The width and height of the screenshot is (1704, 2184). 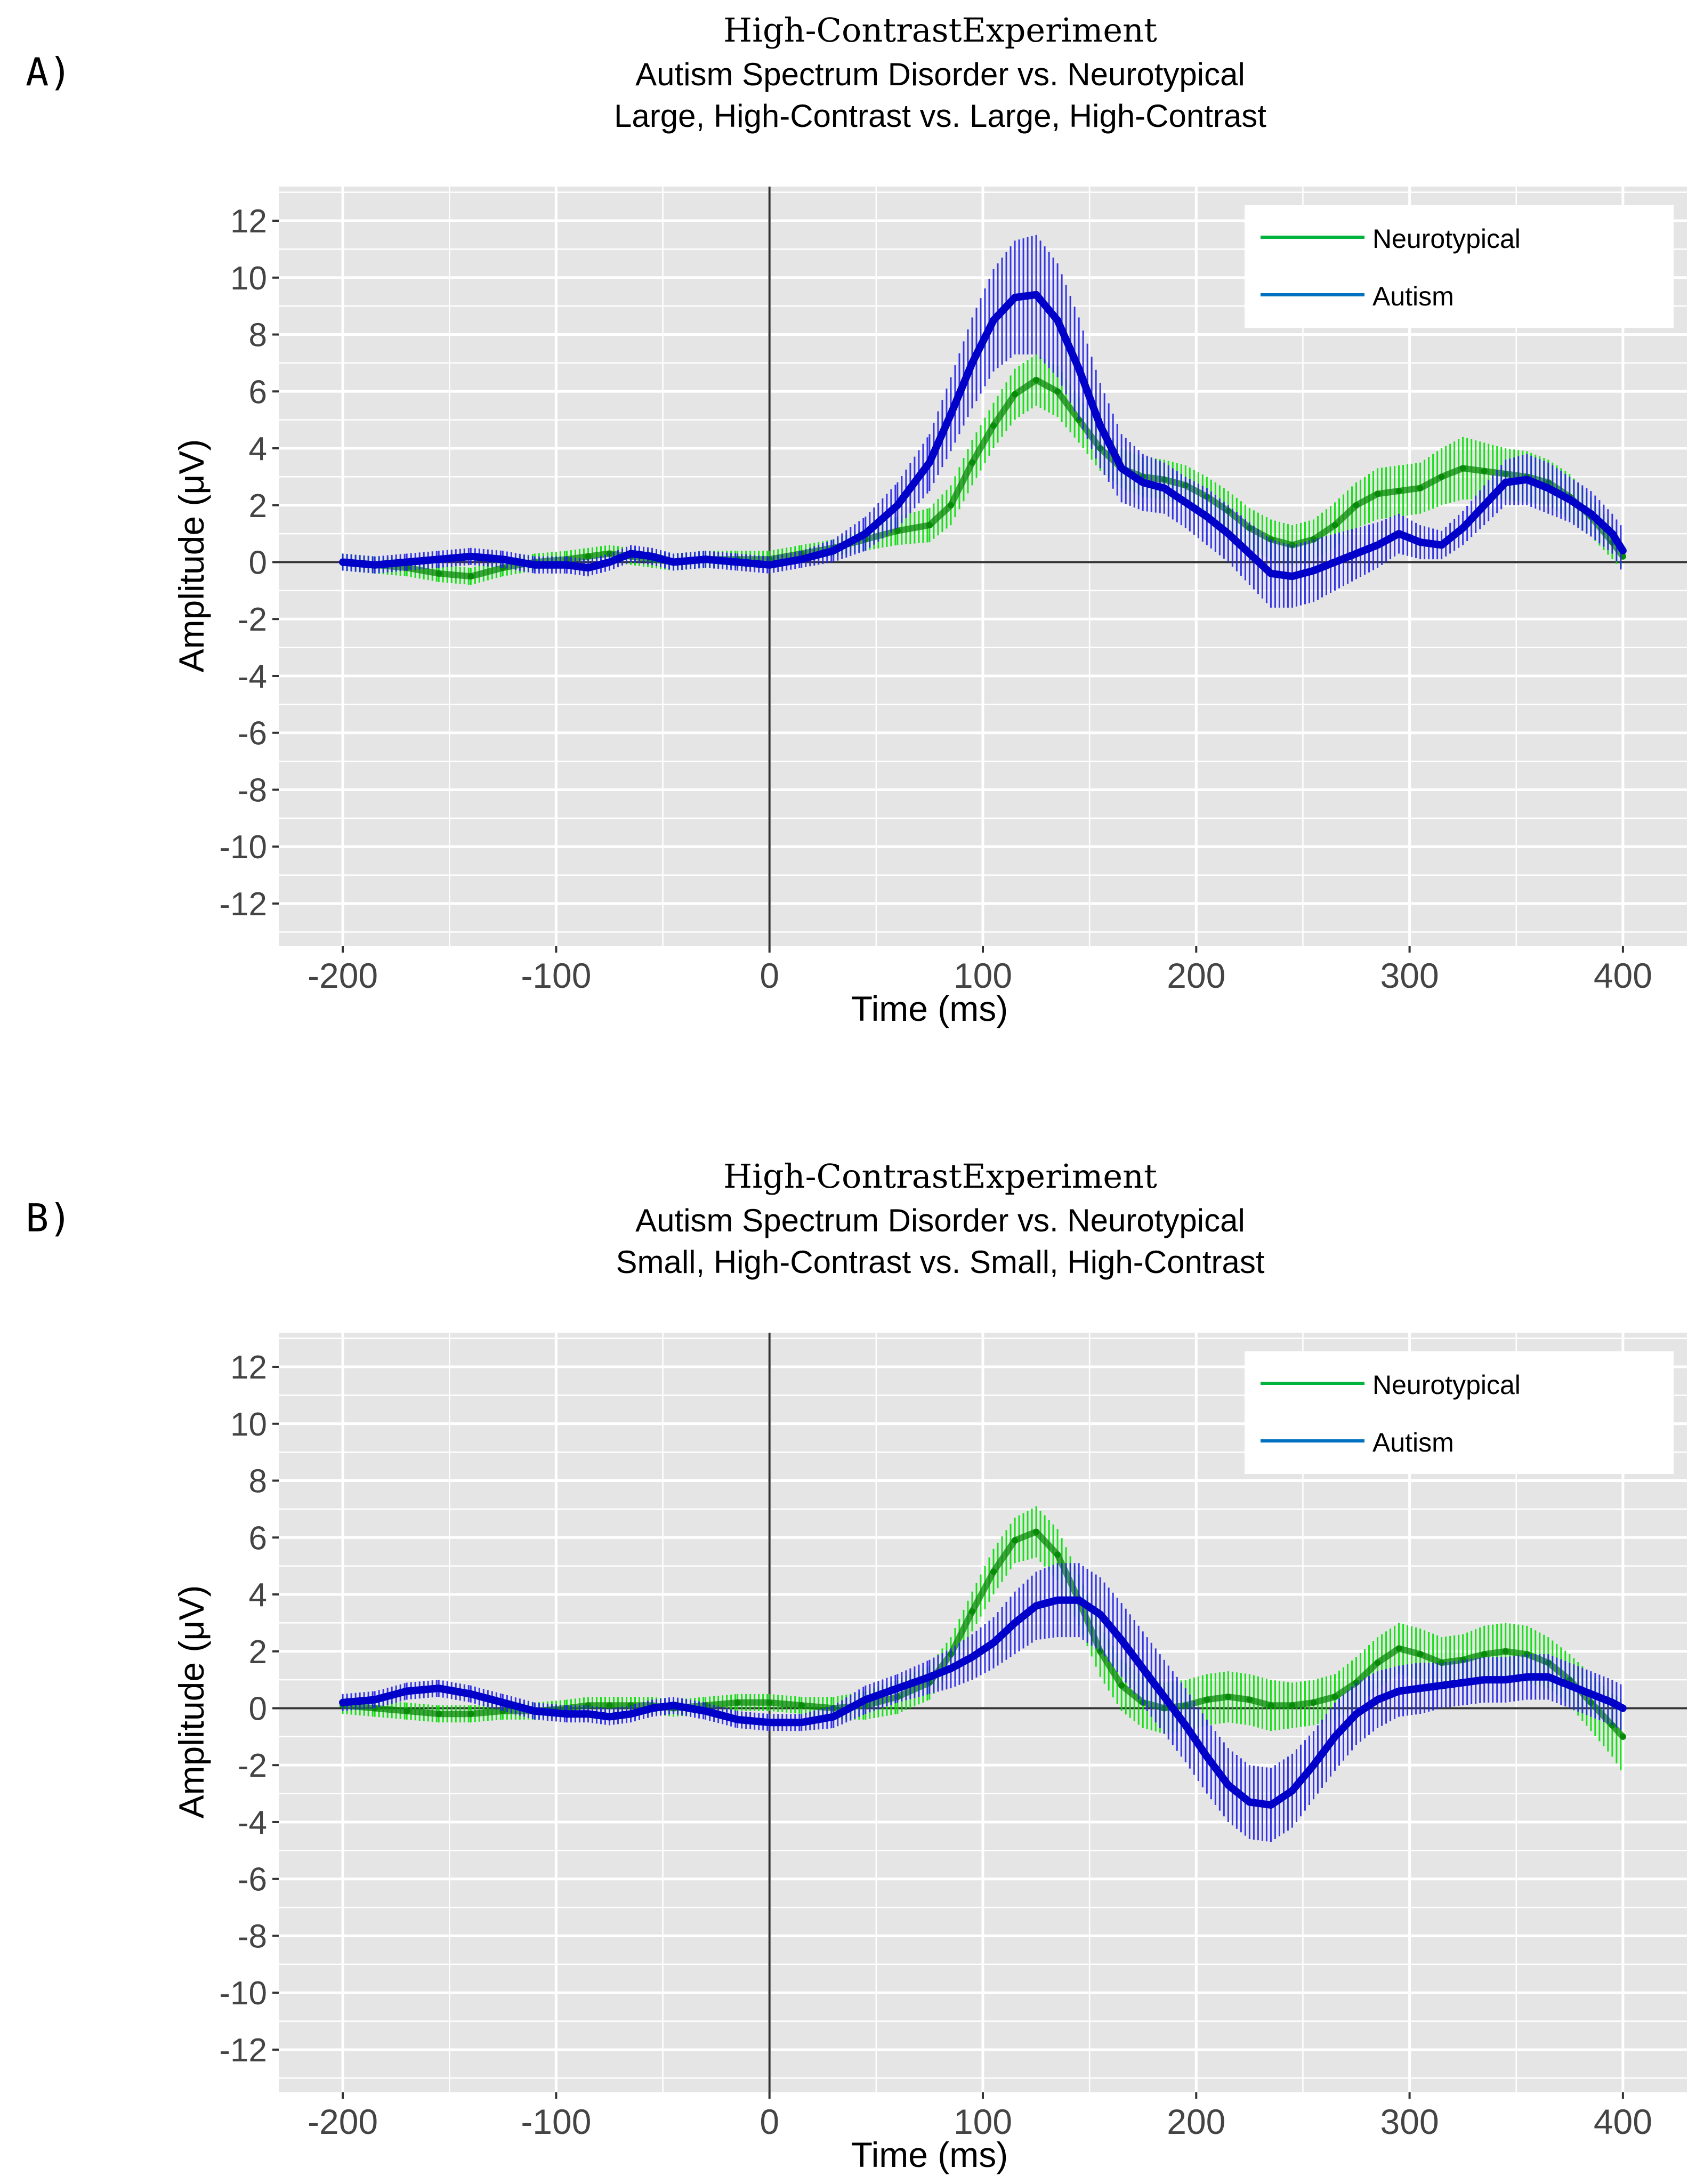 I want to click on x-tick-label: -200, so click(x=343, y=975).